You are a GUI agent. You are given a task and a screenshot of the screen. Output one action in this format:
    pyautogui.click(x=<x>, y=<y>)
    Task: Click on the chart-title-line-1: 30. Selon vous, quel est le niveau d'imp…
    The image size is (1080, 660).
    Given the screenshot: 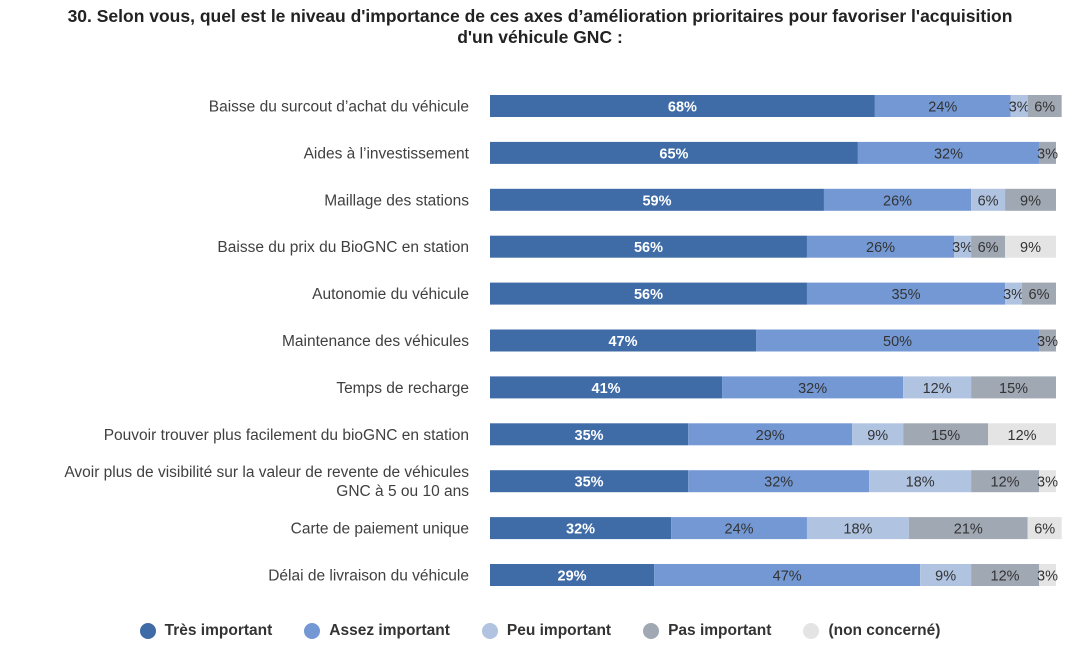 What is the action you would take?
    pyautogui.click(x=540, y=16)
    